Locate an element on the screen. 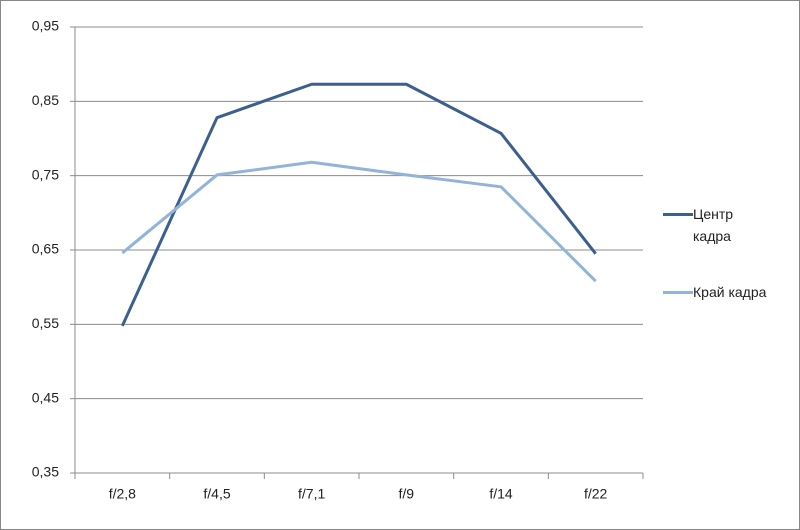 This screenshot has width=800, height=530. legend-label: Край кадра is located at coordinates (730, 292).